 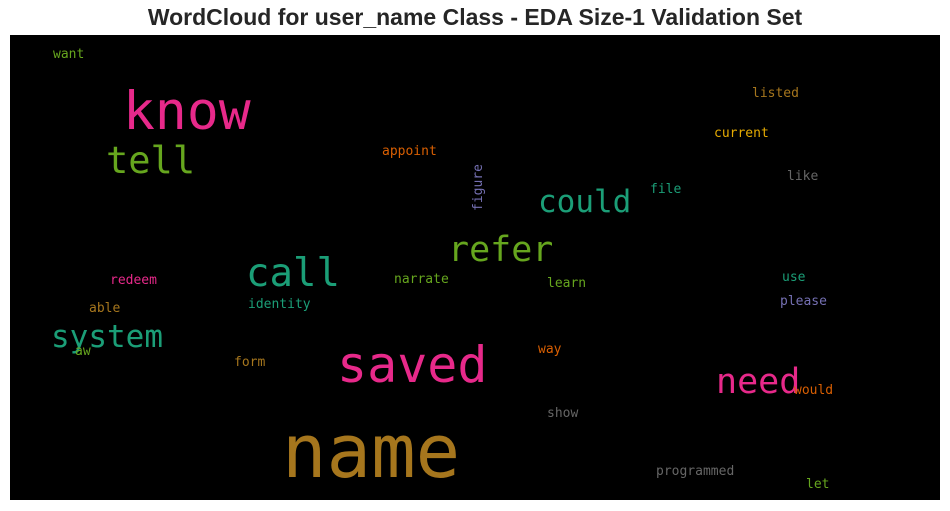 I want to click on word-refer: refer, so click(x=501, y=250).